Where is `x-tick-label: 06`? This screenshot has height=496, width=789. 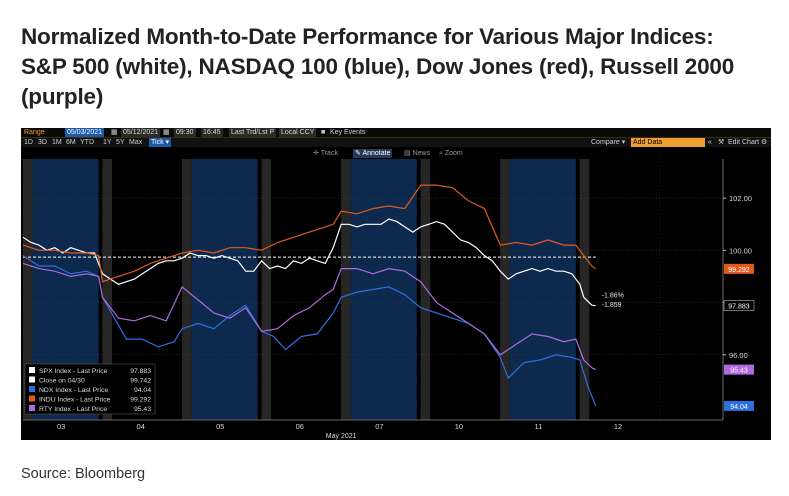
x-tick-label: 06 is located at coordinates (300, 426).